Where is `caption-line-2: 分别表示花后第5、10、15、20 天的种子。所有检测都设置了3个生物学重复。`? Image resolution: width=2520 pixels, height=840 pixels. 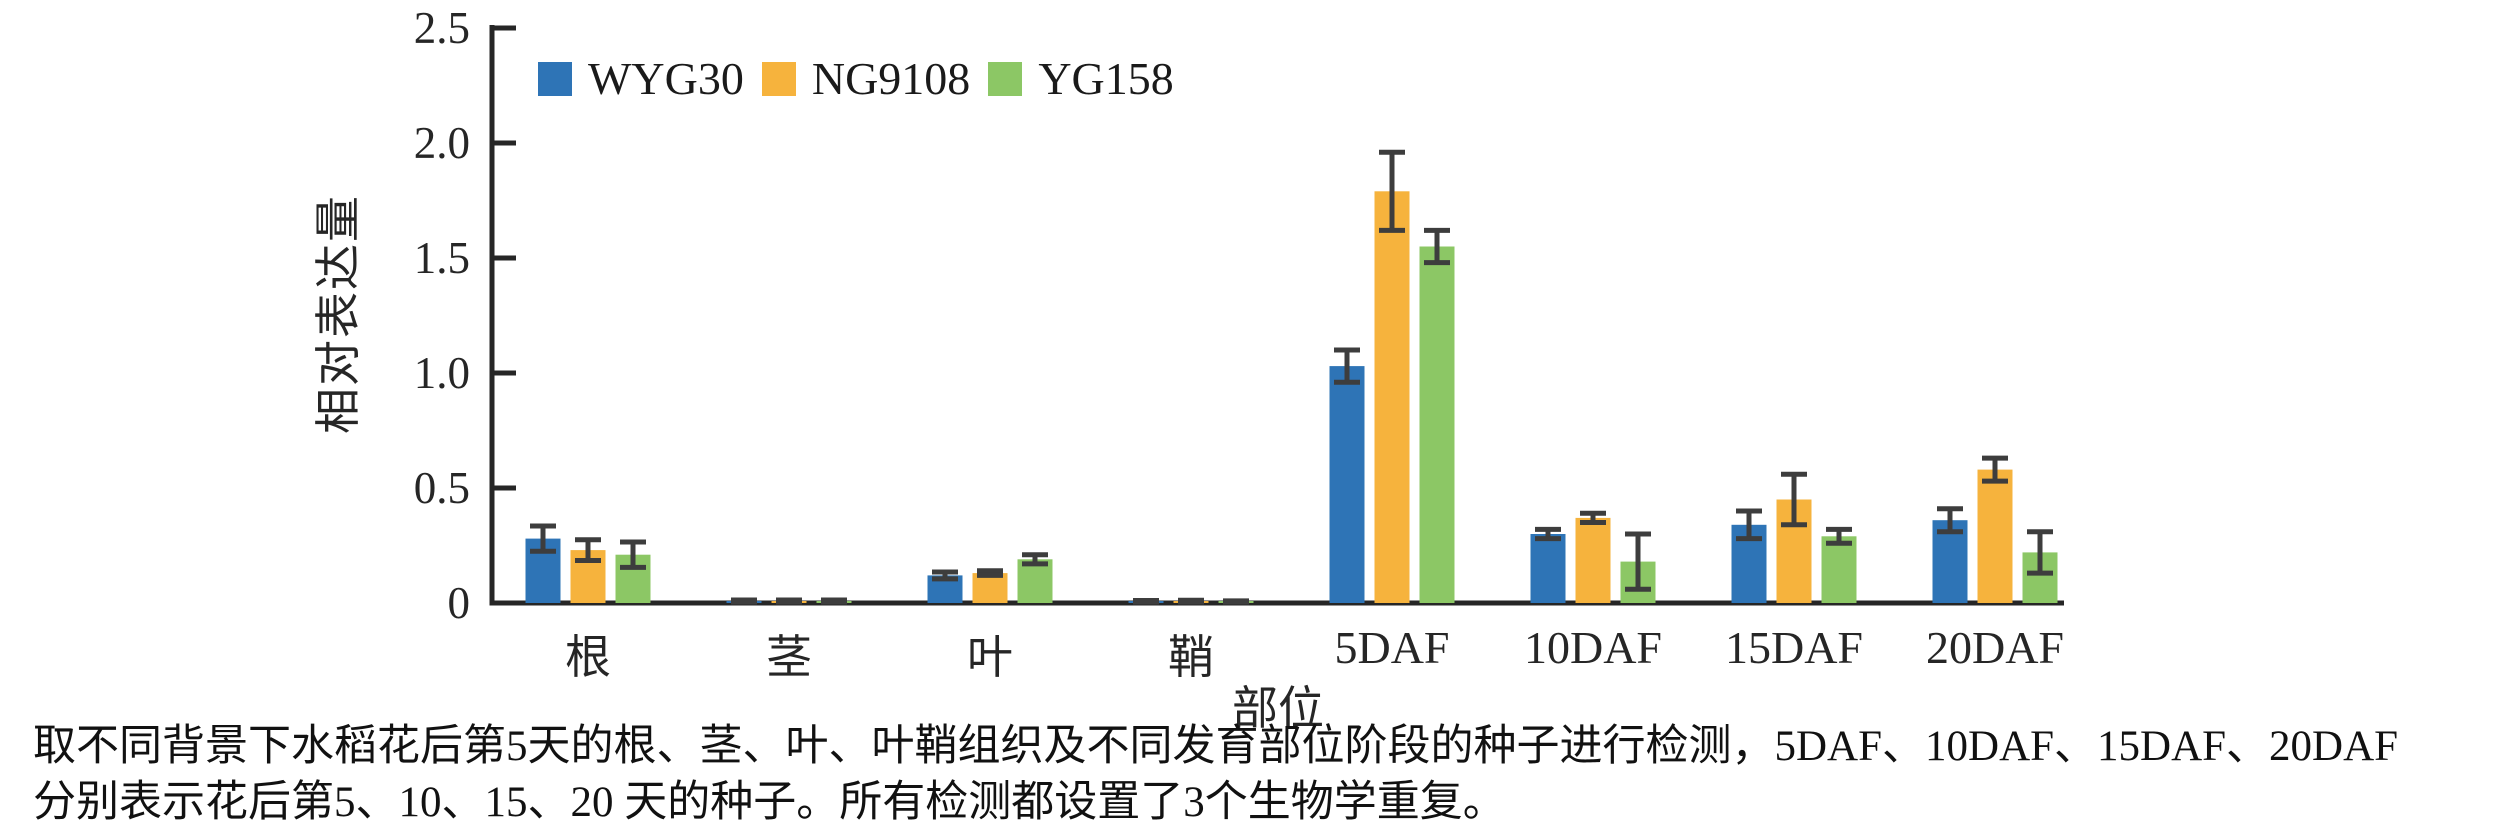 caption-line-2: 分别表示花后第5、10、15、20 天的种子。所有检测都设置了3个生物学重复。 is located at coordinates (769, 802).